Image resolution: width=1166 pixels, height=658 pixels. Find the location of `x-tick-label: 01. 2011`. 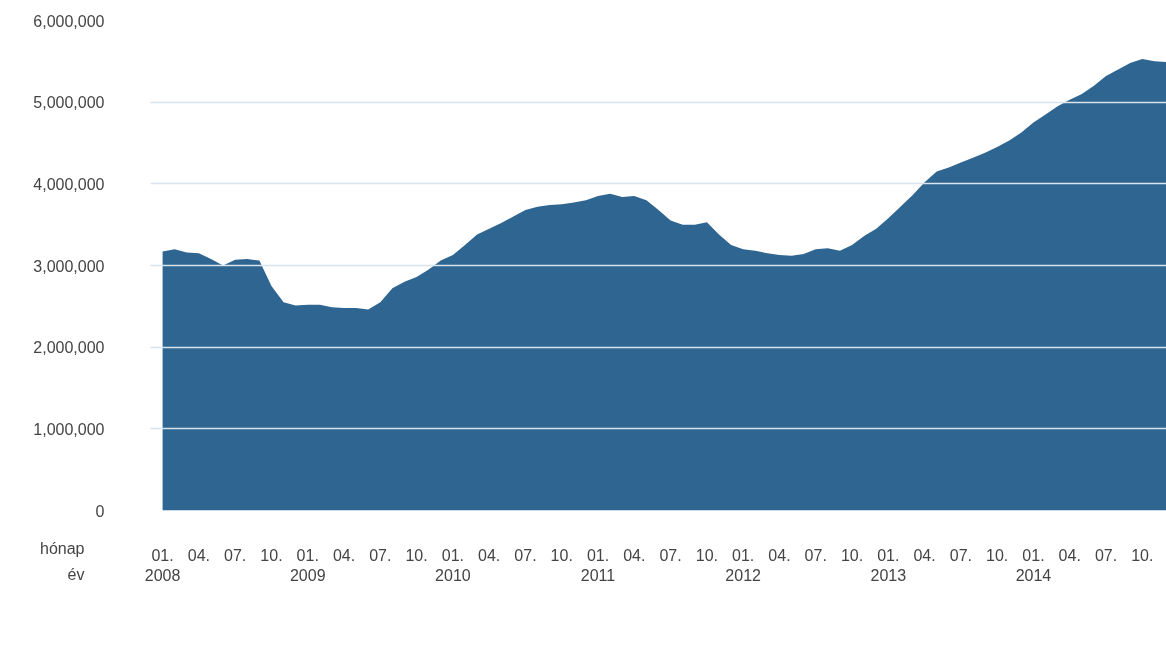

x-tick-label: 01. 2011 is located at coordinates (598, 565).